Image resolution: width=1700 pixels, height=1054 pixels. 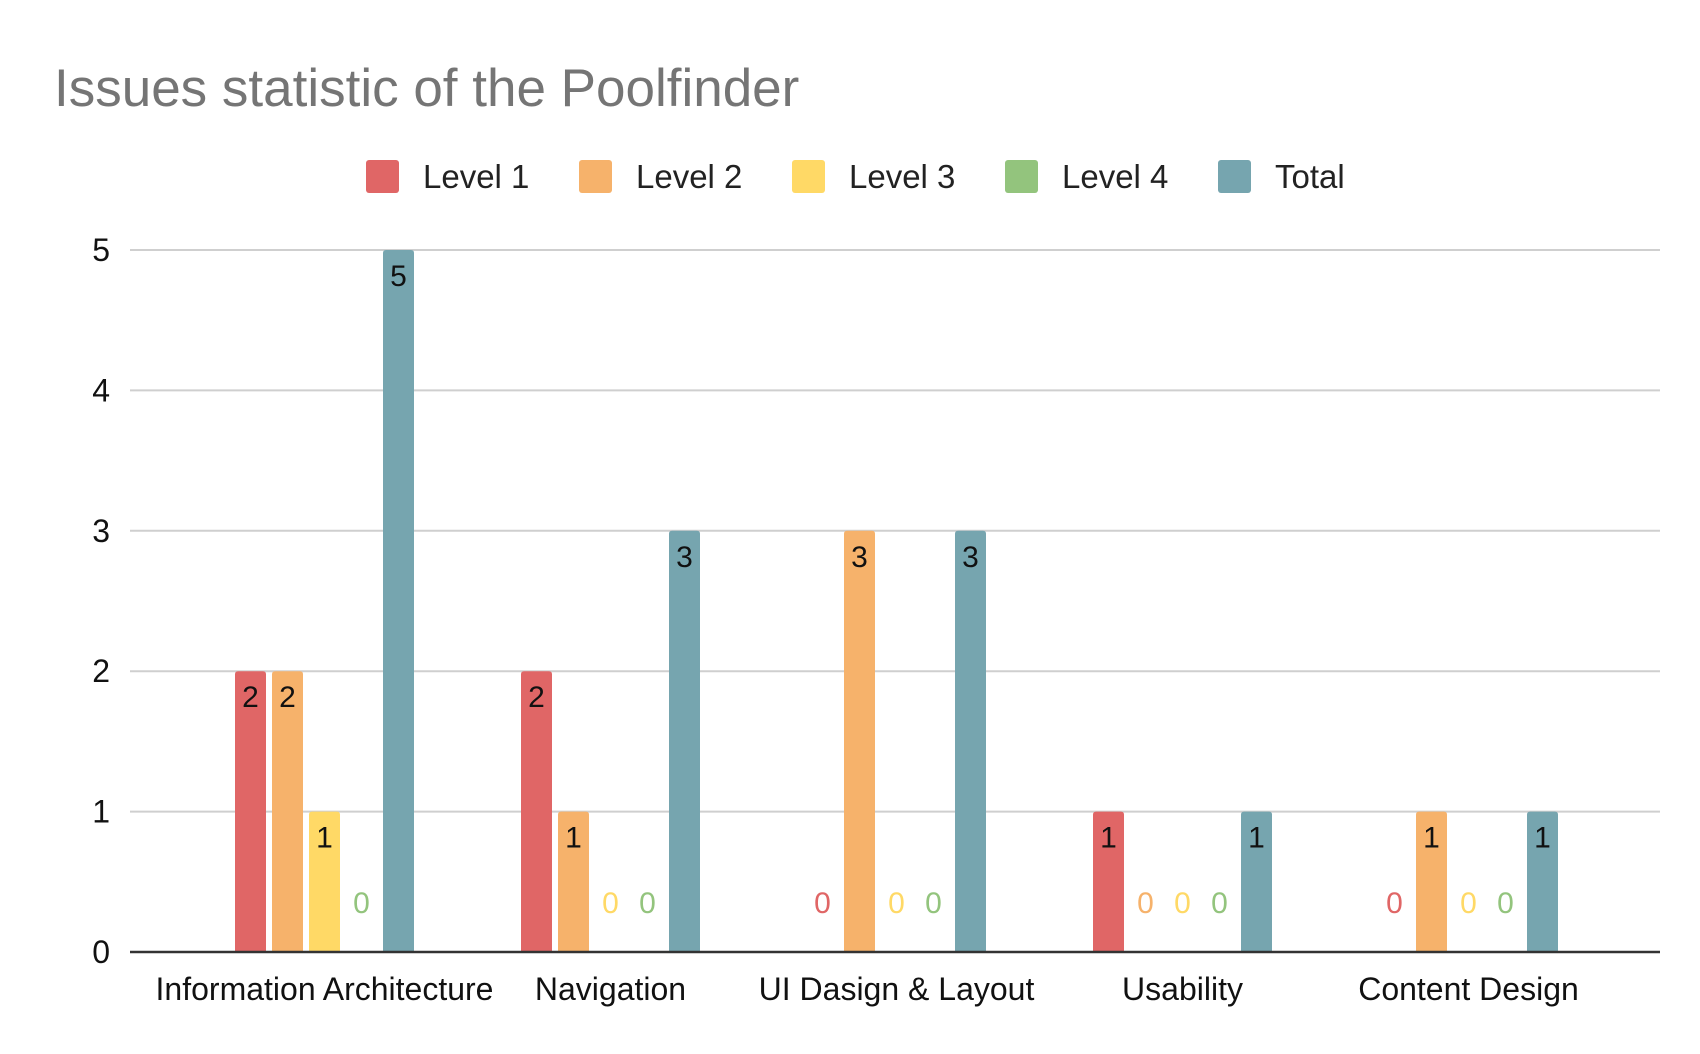 I want to click on y-tick-label: 5, so click(x=101, y=250).